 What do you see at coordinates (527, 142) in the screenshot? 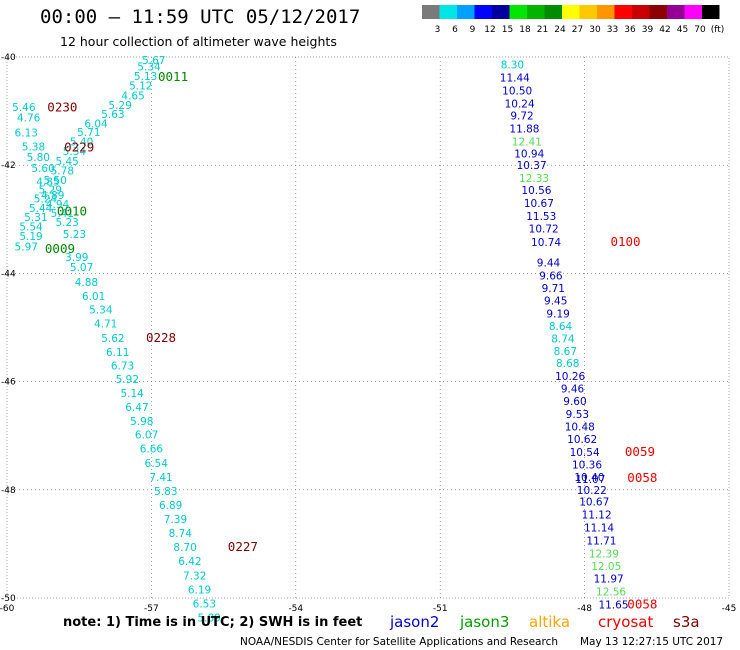
I see `wave-height-point: 12.41` at bounding box center [527, 142].